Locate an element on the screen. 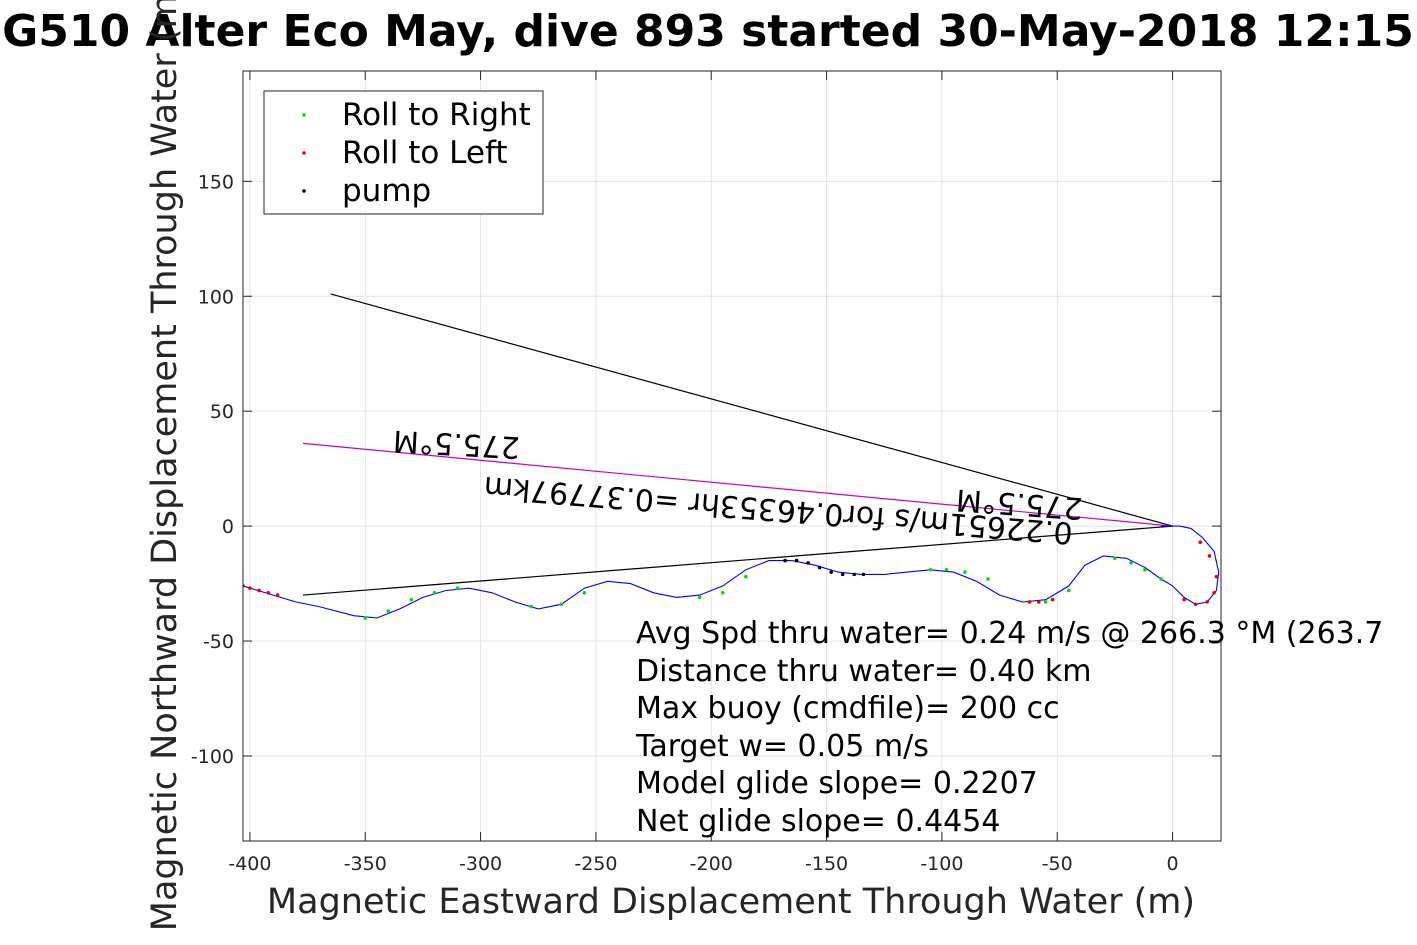 The height and width of the screenshot is (945, 1417). x-tick-label: -150 is located at coordinates (826, 864).